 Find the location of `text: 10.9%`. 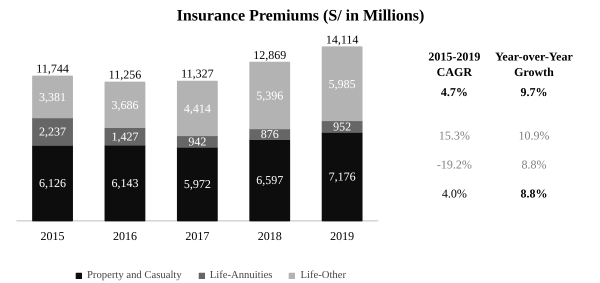

text: 10.9% is located at coordinates (534, 135).